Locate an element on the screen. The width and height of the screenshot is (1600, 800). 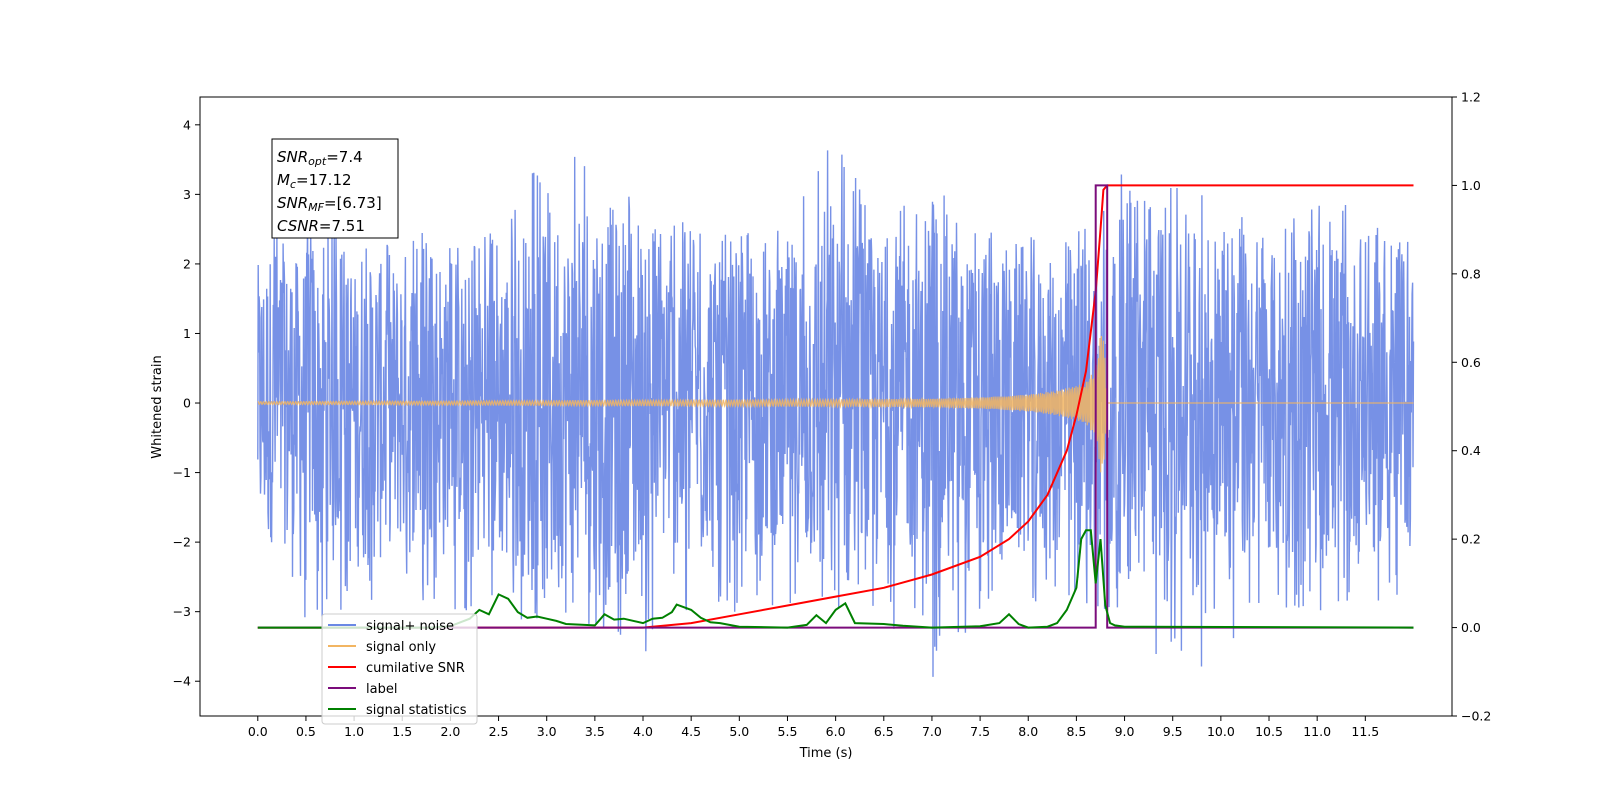
annotation-mc-sub: c is located at coordinates (293, 184).